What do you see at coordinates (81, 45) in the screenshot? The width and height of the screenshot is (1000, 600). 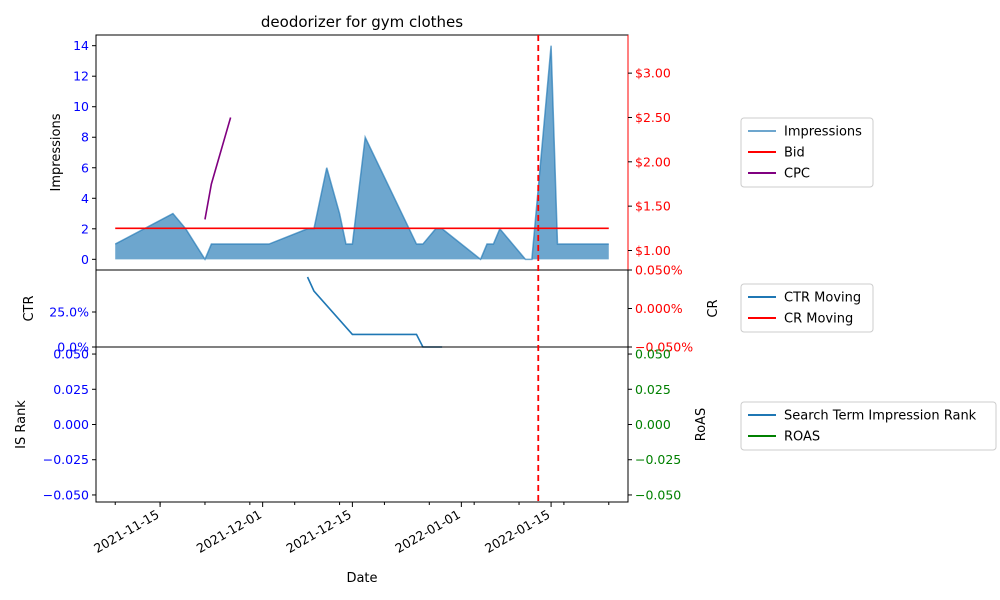 I see `left-tick-label-top: 14` at bounding box center [81, 45].